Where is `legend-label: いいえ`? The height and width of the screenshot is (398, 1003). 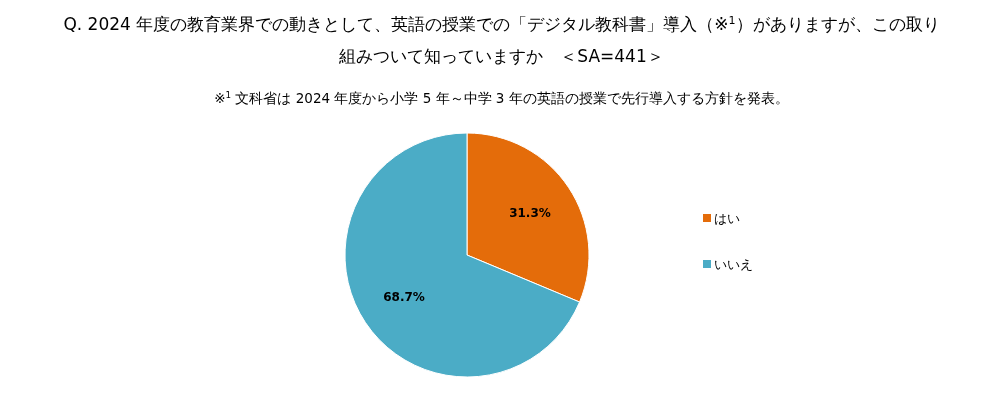
legend-label: いいえ is located at coordinates (733, 264).